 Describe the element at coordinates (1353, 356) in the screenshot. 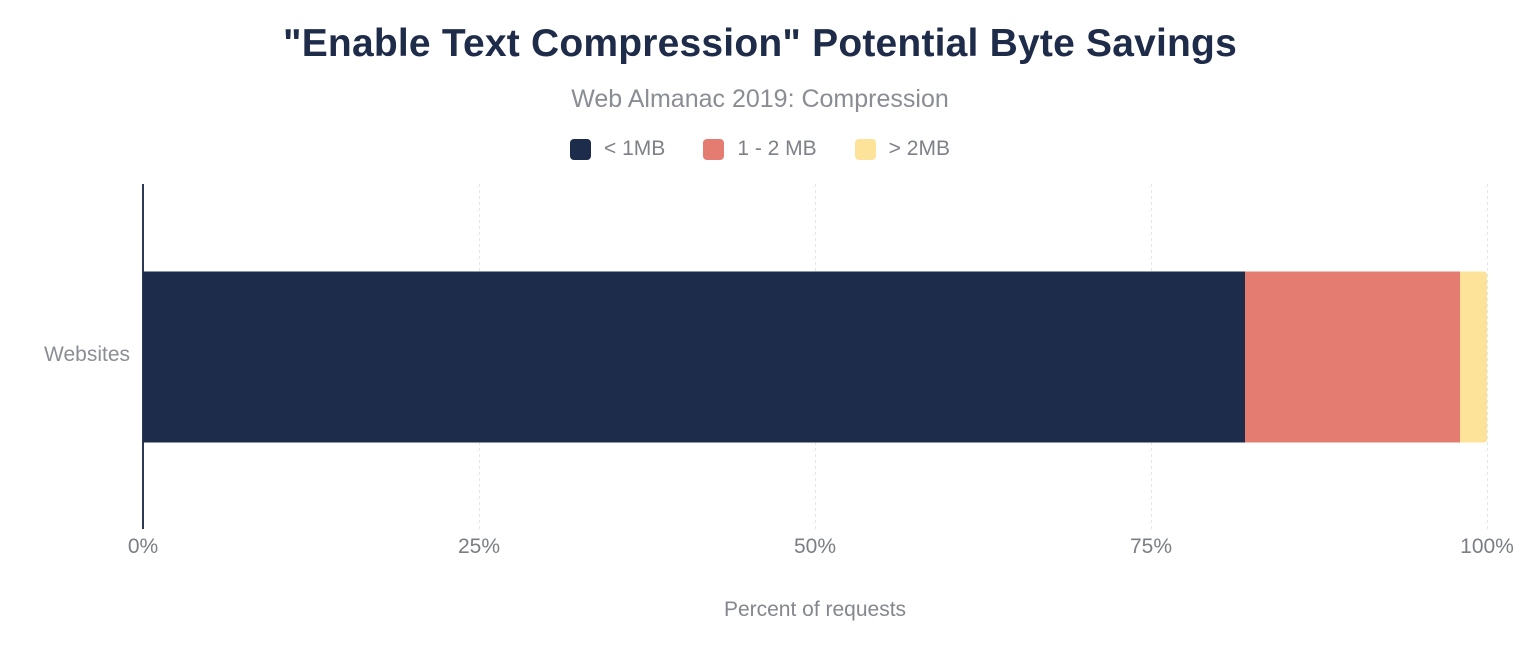

I see `bar-segment-1-2-mb` at that location.